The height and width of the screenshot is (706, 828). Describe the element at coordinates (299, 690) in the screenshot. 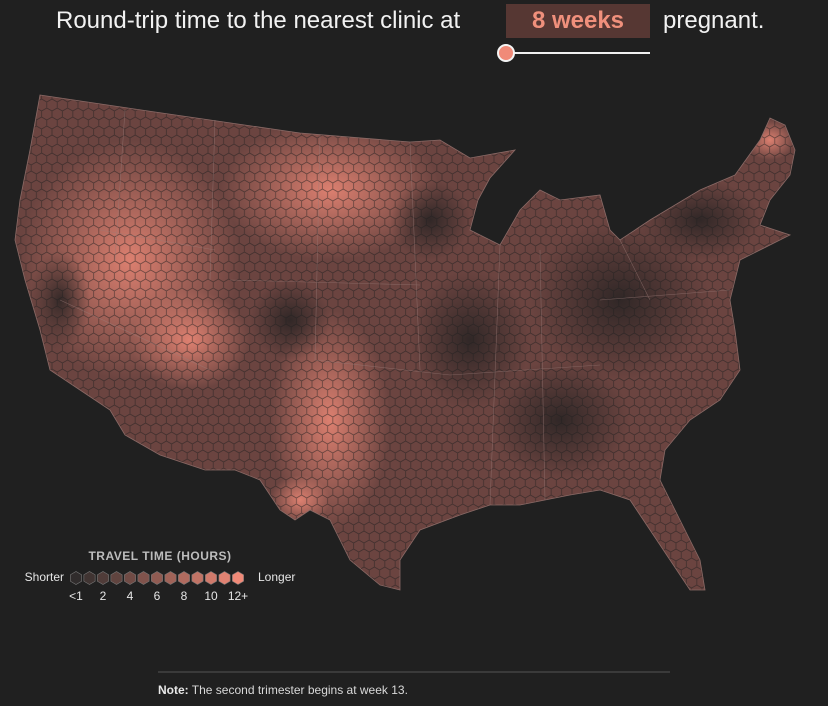

I see `note-text: The second trimester begins at week 13.` at that location.